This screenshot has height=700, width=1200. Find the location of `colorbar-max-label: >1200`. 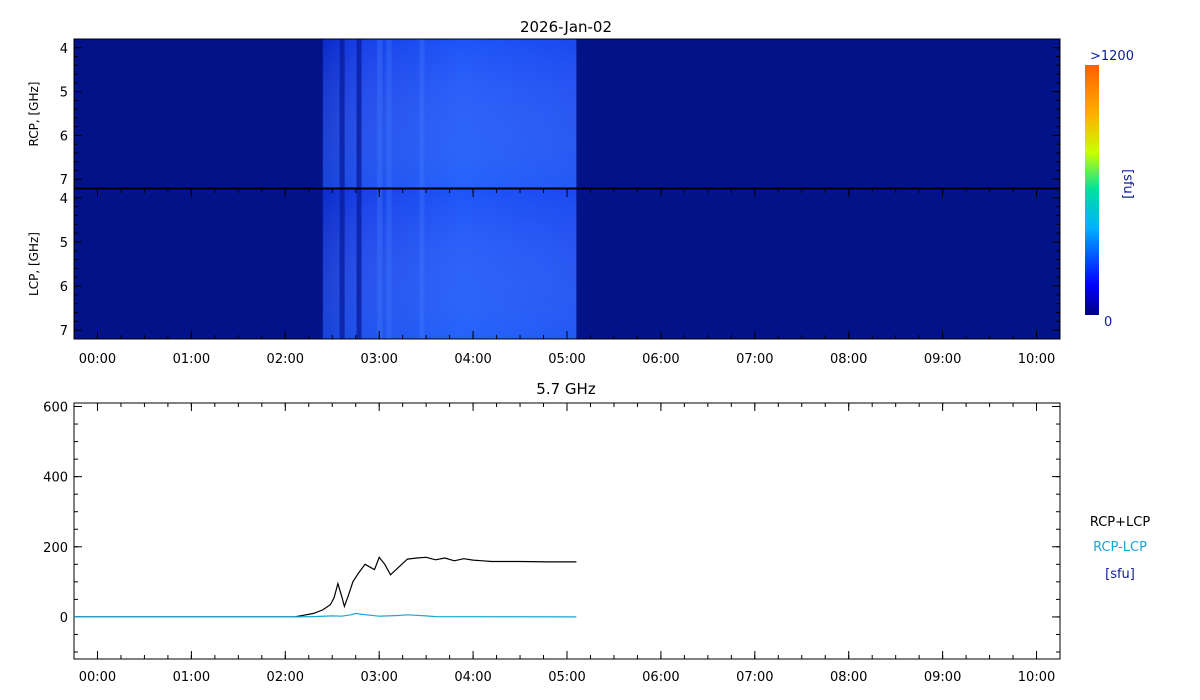

colorbar-max-label: >1200 is located at coordinates (1112, 56).